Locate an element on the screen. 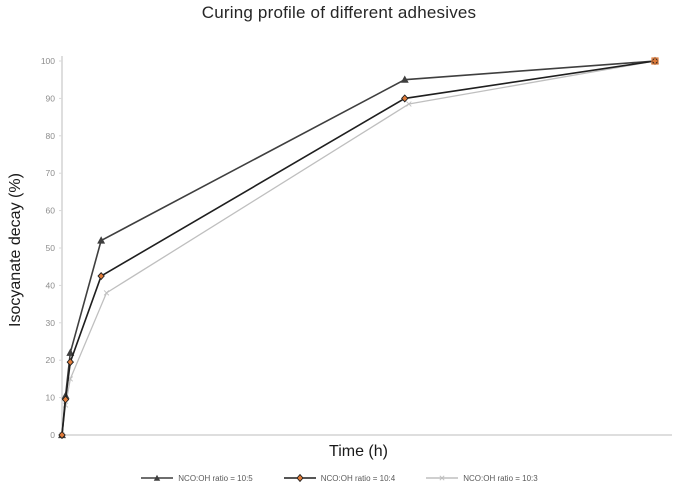  y-tick-label: 50 is located at coordinates (51, 248).